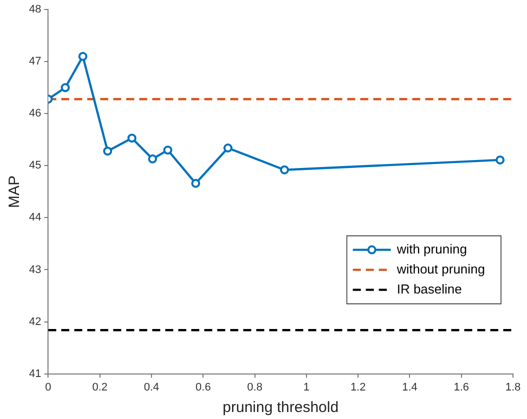  Describe the element at coordinates (513, 387) in the screenshot. I see `x-tick-label: 1.8` at that location.